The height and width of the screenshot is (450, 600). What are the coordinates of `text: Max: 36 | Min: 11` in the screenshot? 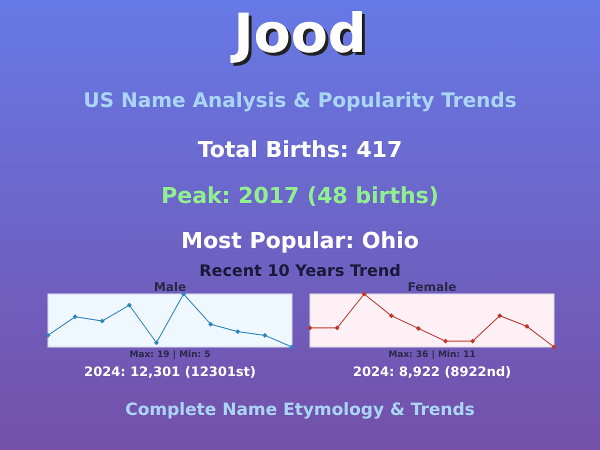 It's located at (432, 355).